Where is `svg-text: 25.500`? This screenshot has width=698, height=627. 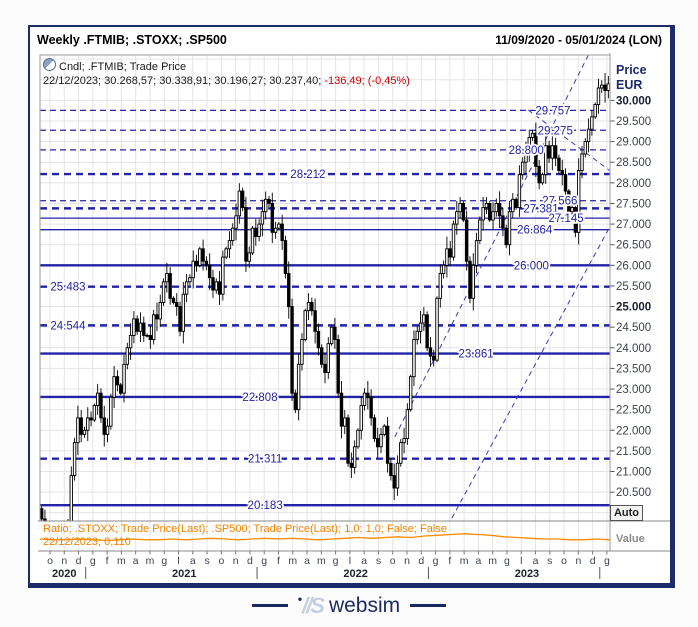
svg-text: 25.500 is located at coordinates (633, 287).